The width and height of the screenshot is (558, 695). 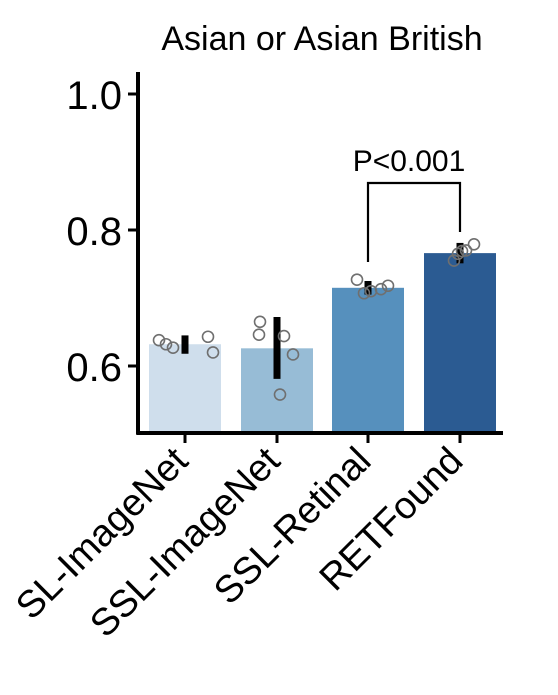 What do you see at coordinates (185, 388) in the screenshot?
I see `bar-sl-imagenet` at bounding box center [185, 388].